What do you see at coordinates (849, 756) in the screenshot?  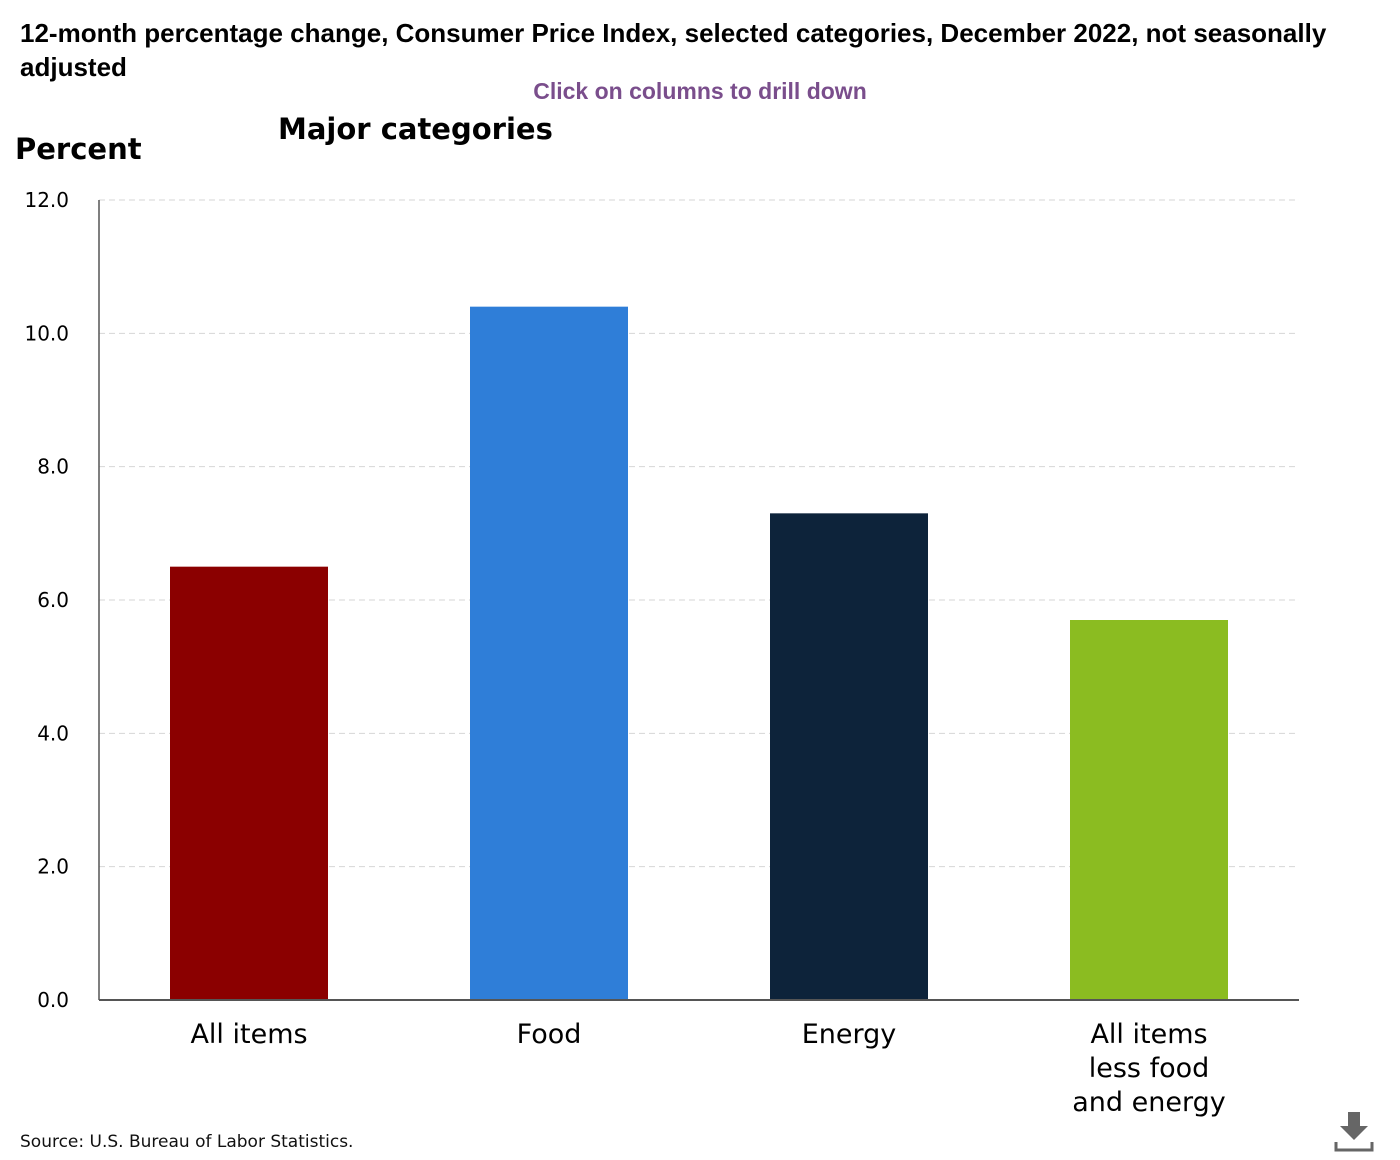 I see `bar-energy` at bounding box center [849, 756].